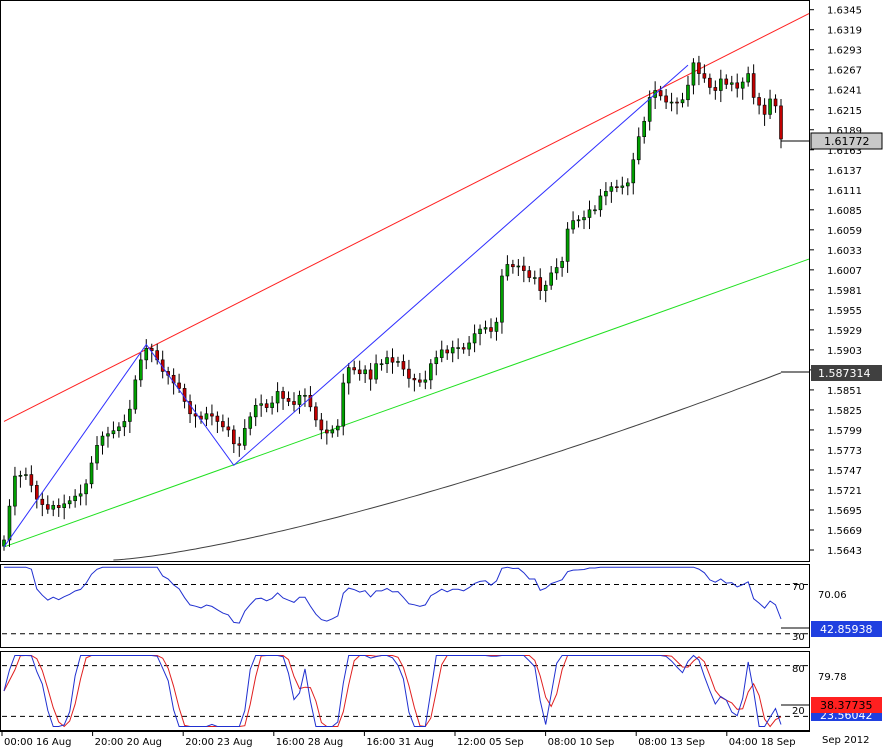 The image size is (883, 747). Describe the element at coordinates (844, 11) in the screenshot. I see `y-tick-label: 1.6345` at that location.